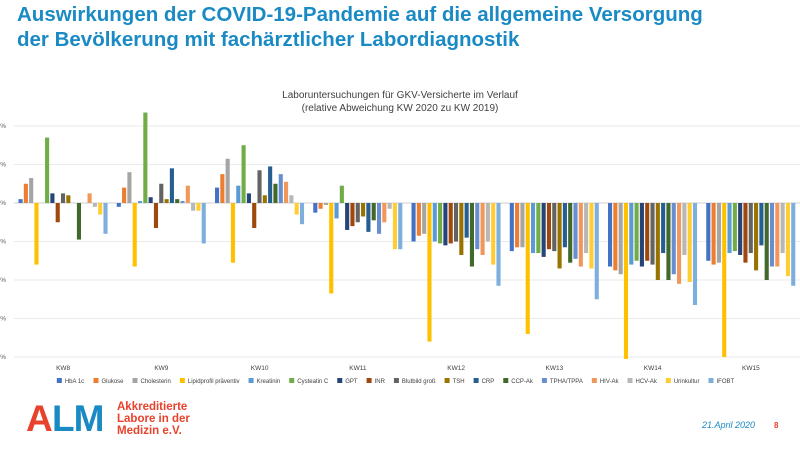  Describe the element at coordinates (70, 381) in the screenshot. I see `legend-item: HbA 1c` at that location.